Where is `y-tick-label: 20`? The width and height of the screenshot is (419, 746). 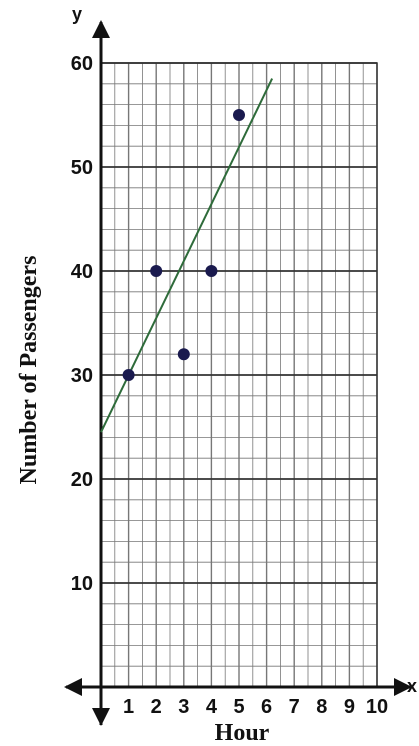
y-tick-label: 20 is located at coordinates (82, 480).